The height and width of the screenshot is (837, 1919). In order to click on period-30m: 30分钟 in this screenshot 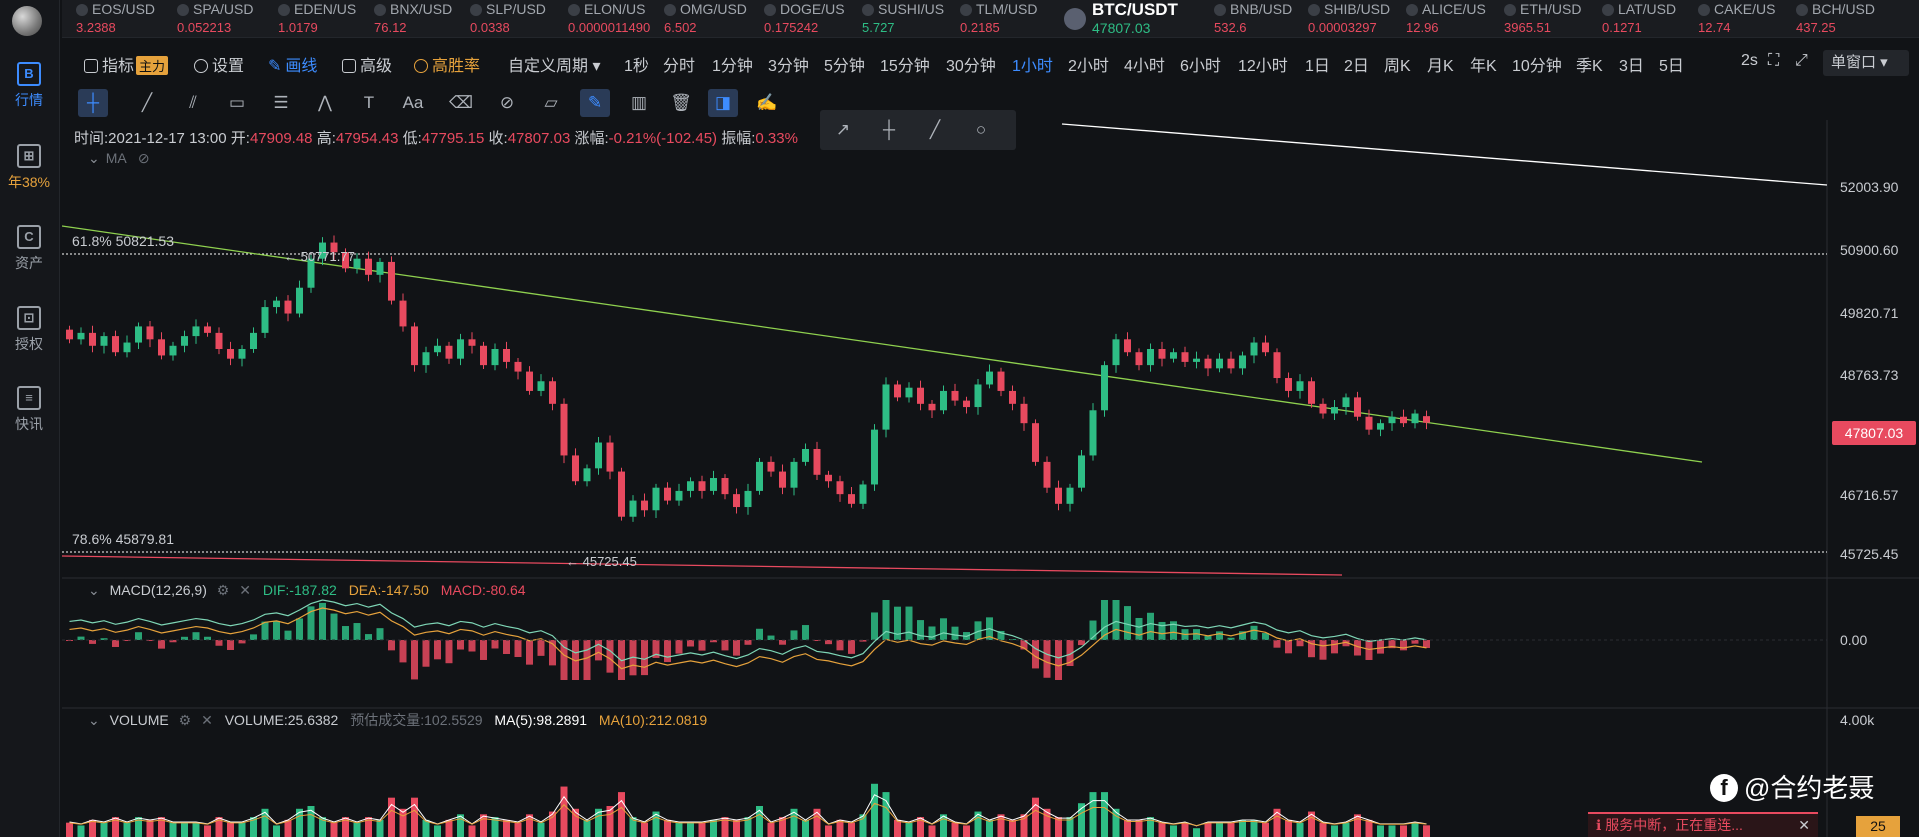, I will do `click(971, 66)`.